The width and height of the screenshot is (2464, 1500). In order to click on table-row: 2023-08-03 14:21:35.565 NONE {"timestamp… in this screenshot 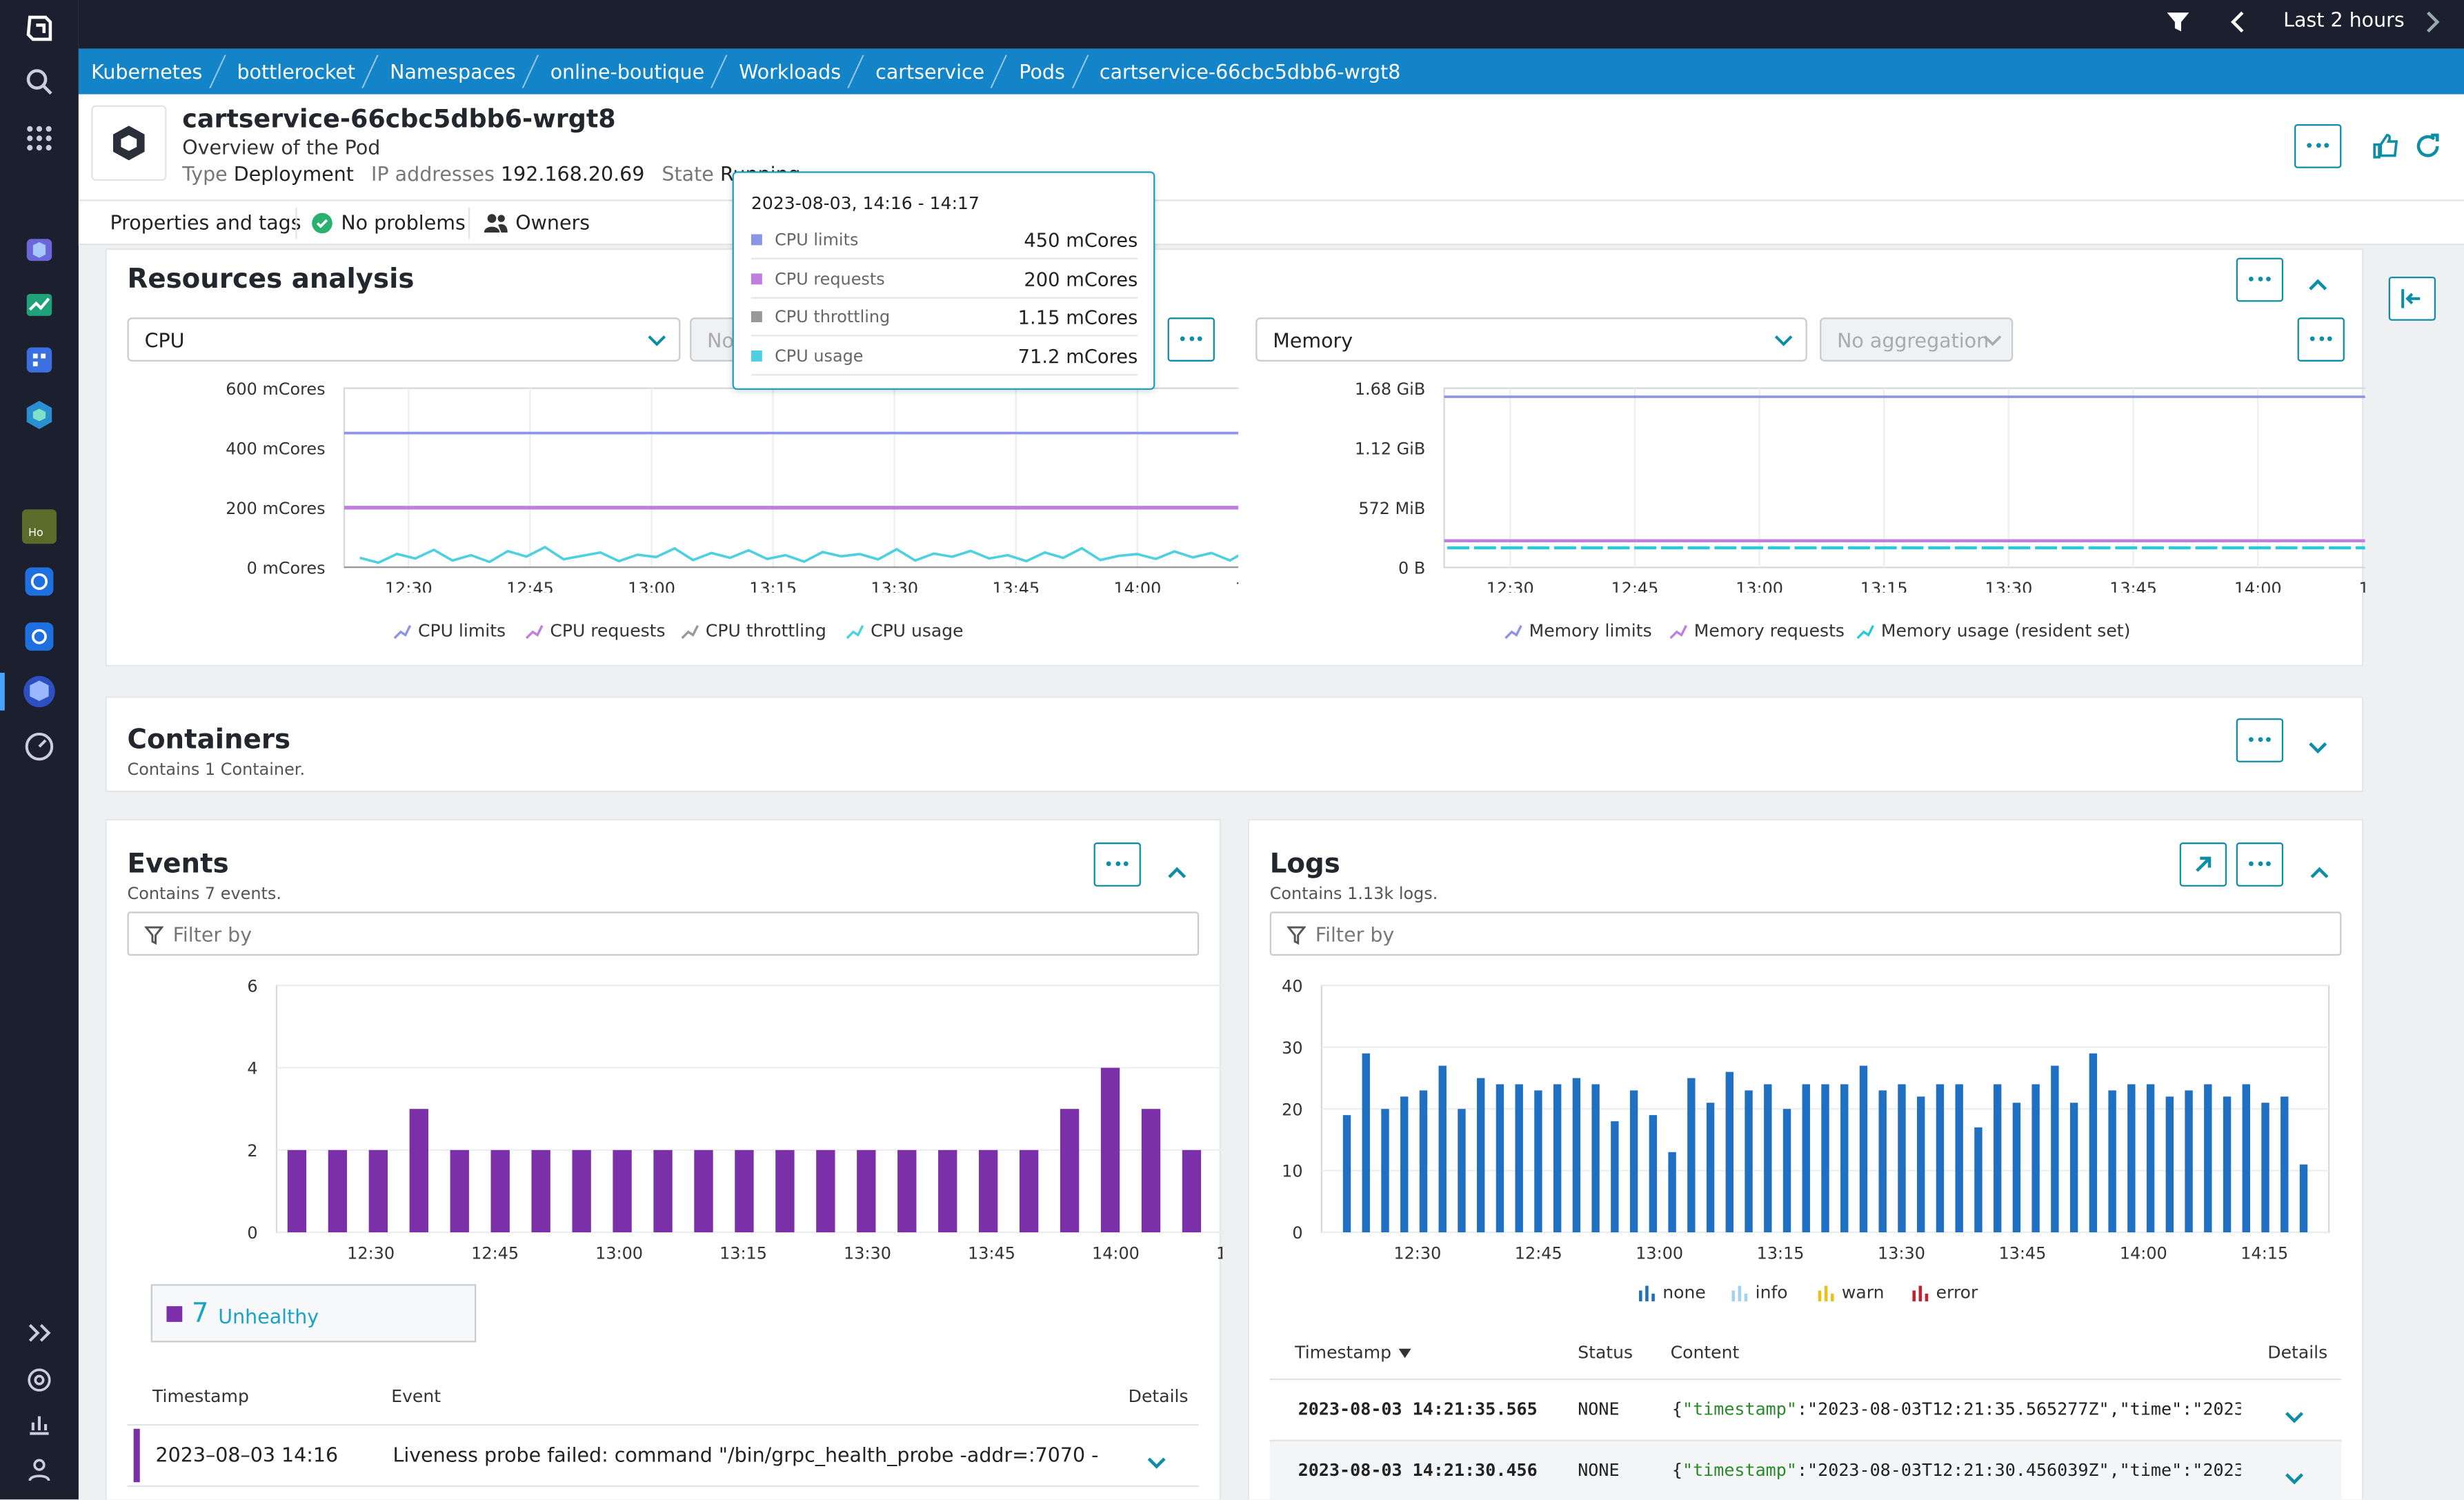, I will do `click(1805, 1409)`.